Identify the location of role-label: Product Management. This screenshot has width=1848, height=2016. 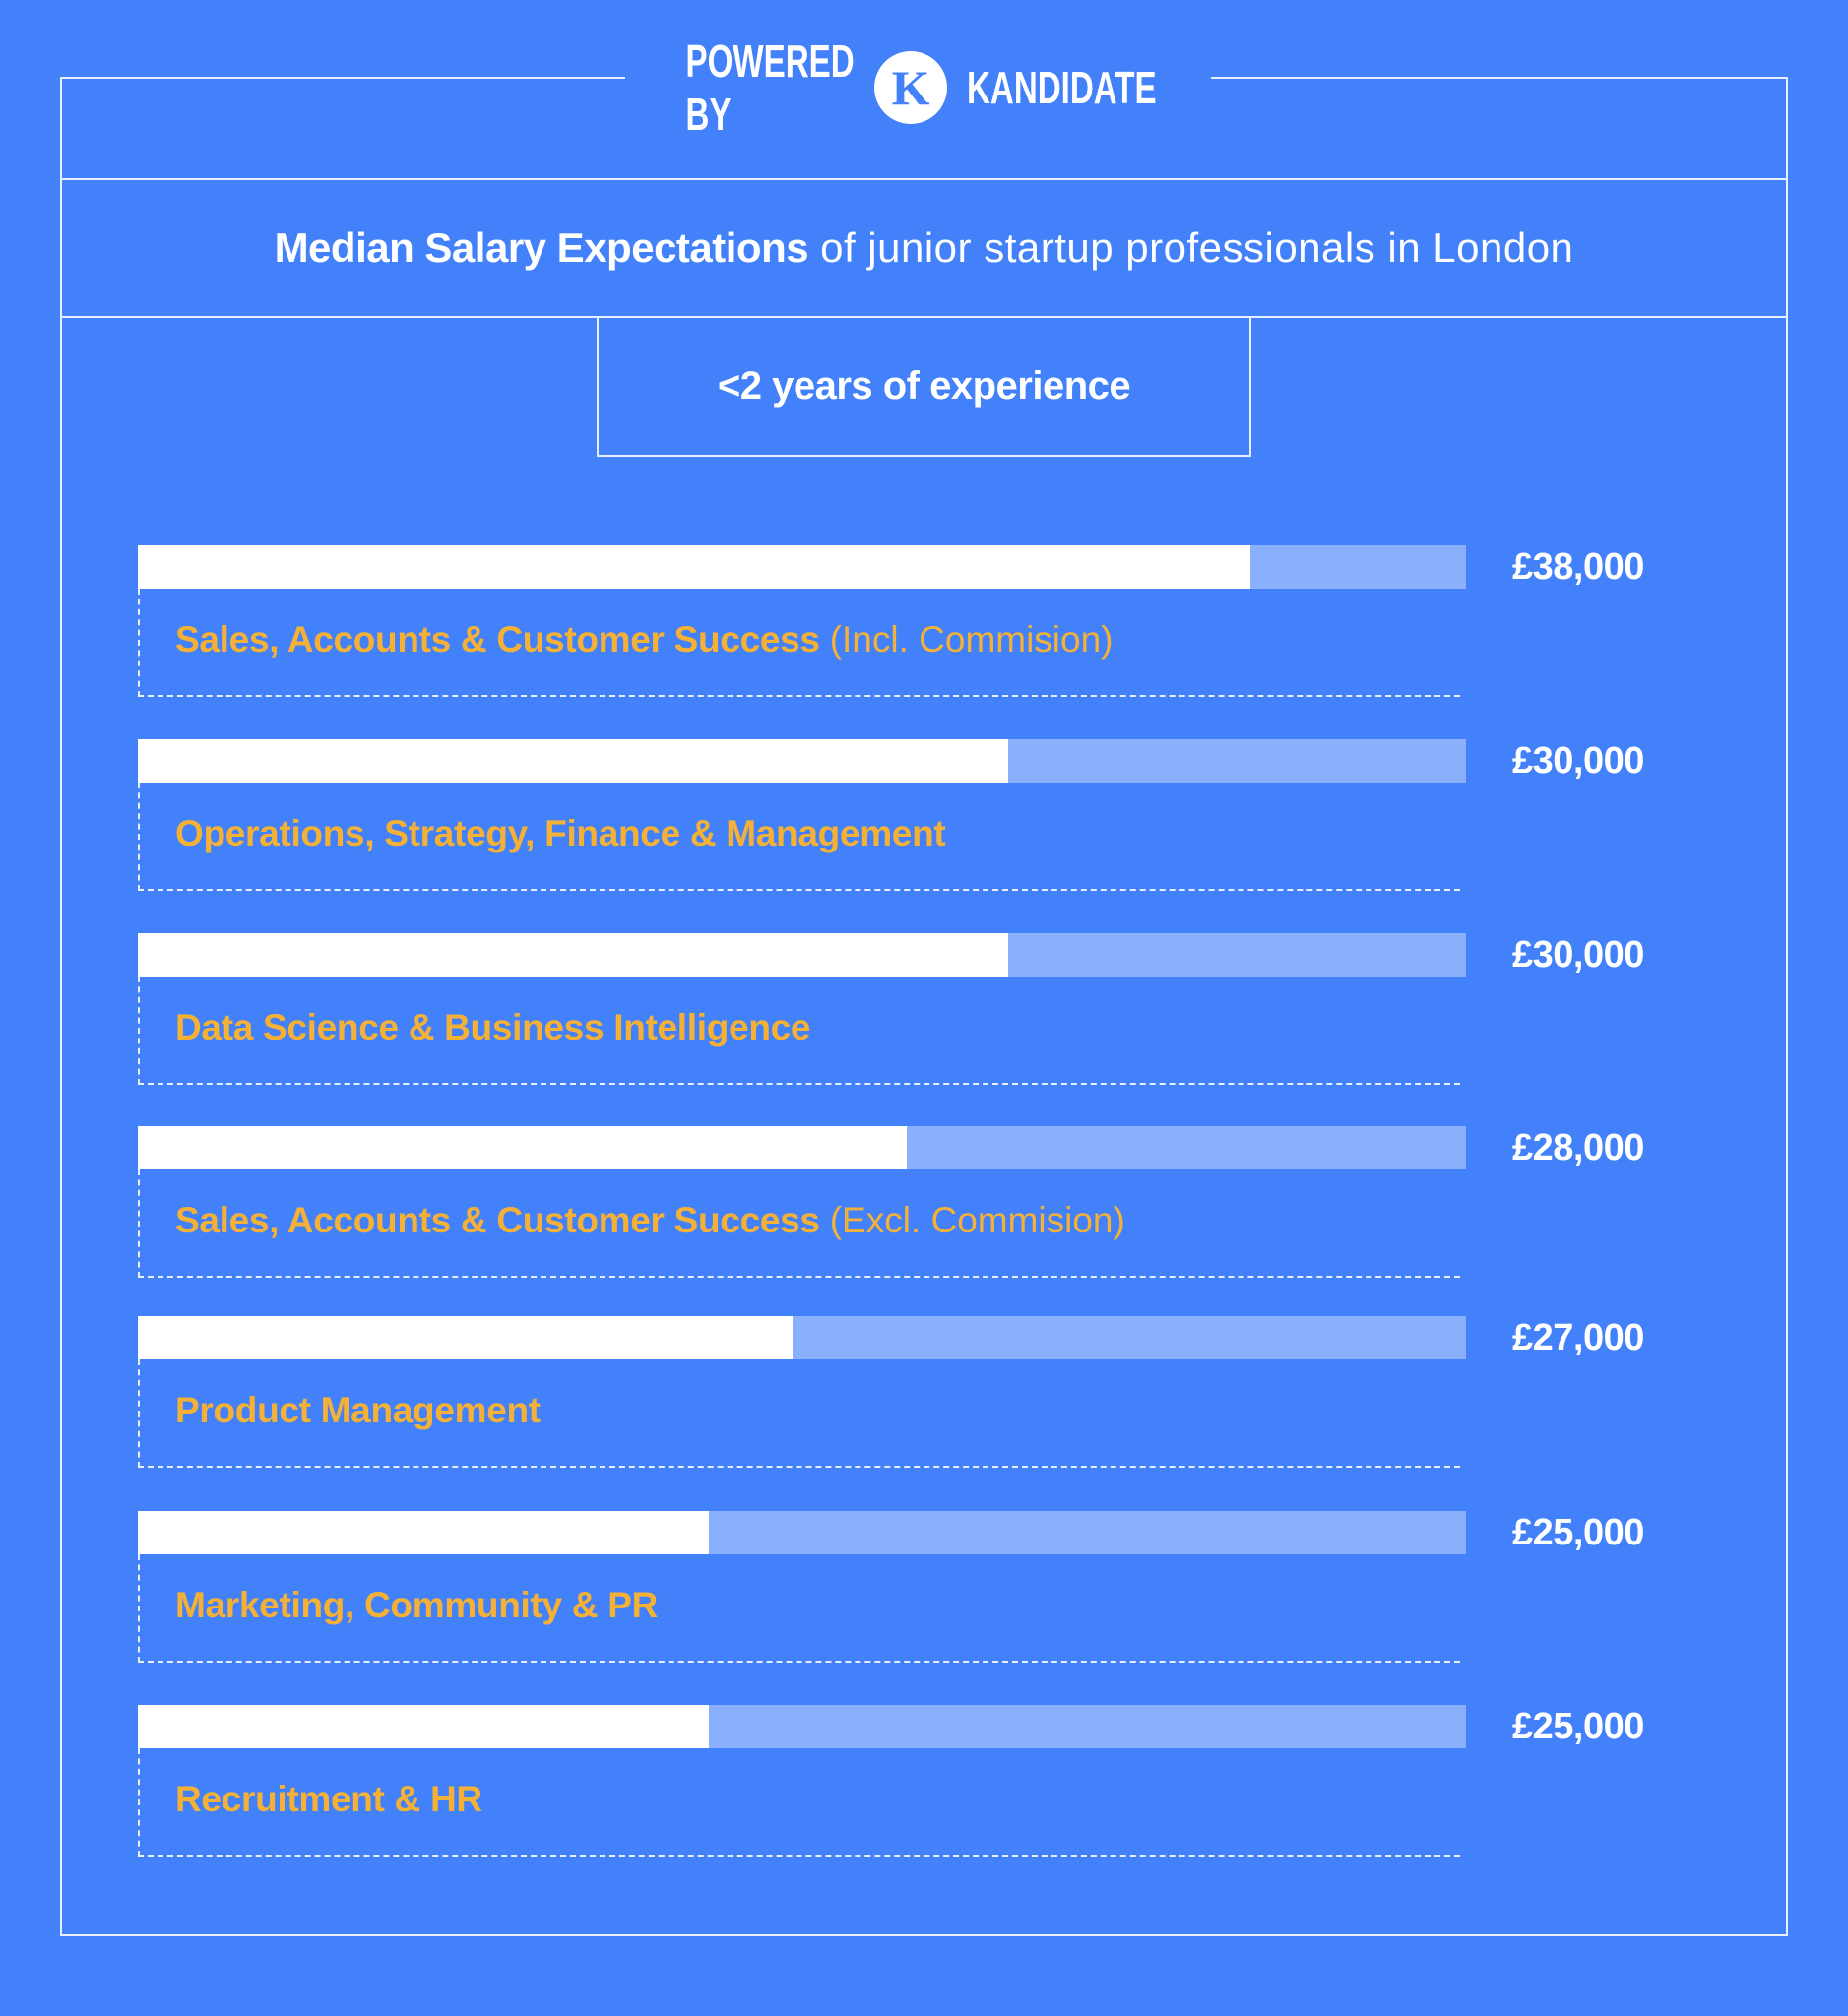
(358, 1410).